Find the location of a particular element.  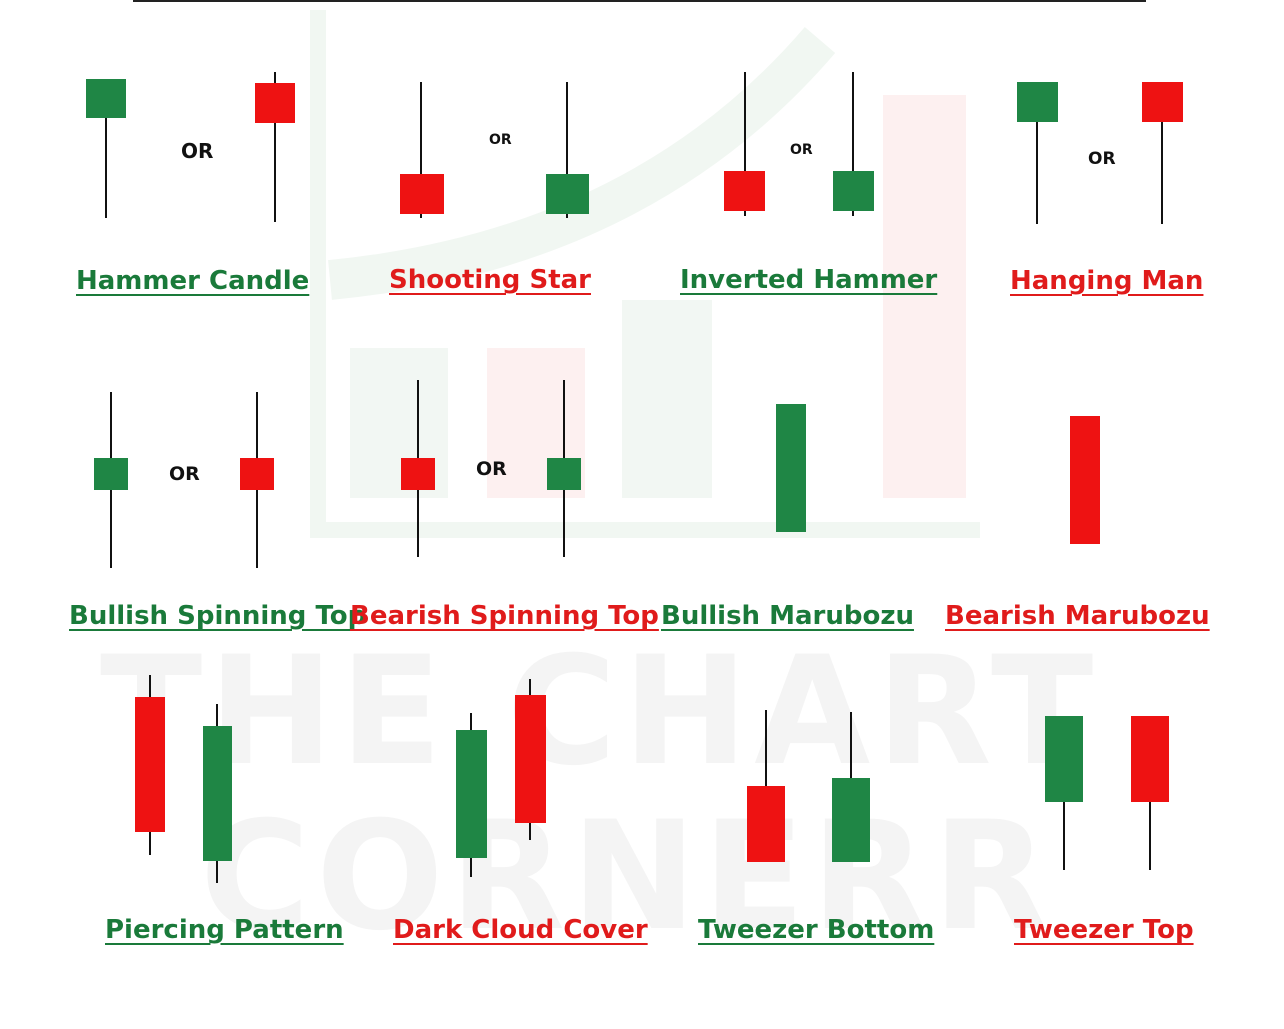

pattern-title-hanging-man: Hanging Man is located at coordinates (1107, 281).